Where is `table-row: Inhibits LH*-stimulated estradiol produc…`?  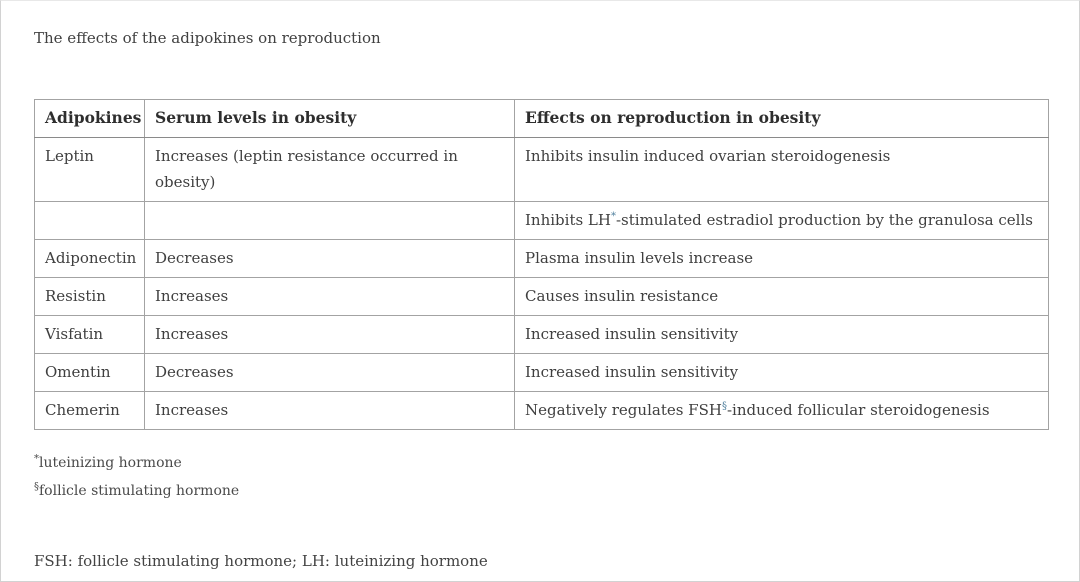 table-row: Inhibits LH*-stimulated estradiol produc… is located at coordinates (541, 220).